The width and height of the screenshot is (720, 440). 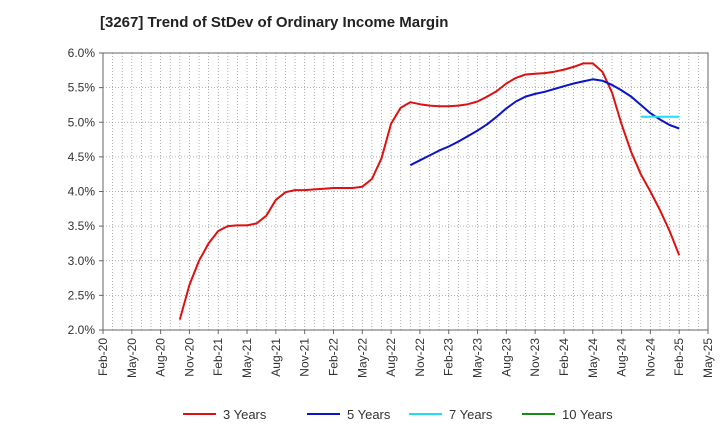 I want to click on y-tick-label: 3.5%, so click(x=82, y=226).